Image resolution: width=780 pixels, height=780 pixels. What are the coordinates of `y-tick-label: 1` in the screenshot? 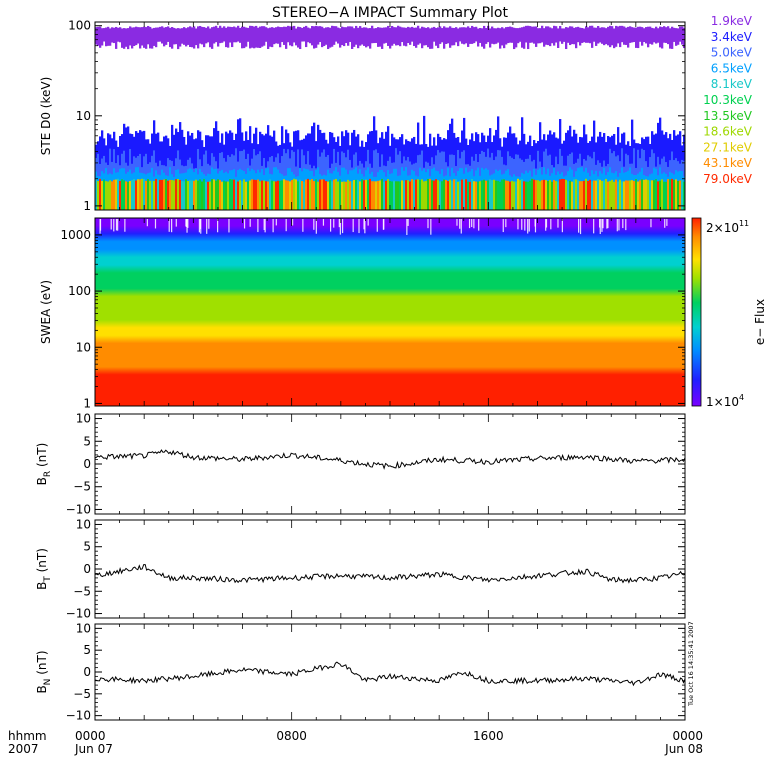 It's located at (87, 206).